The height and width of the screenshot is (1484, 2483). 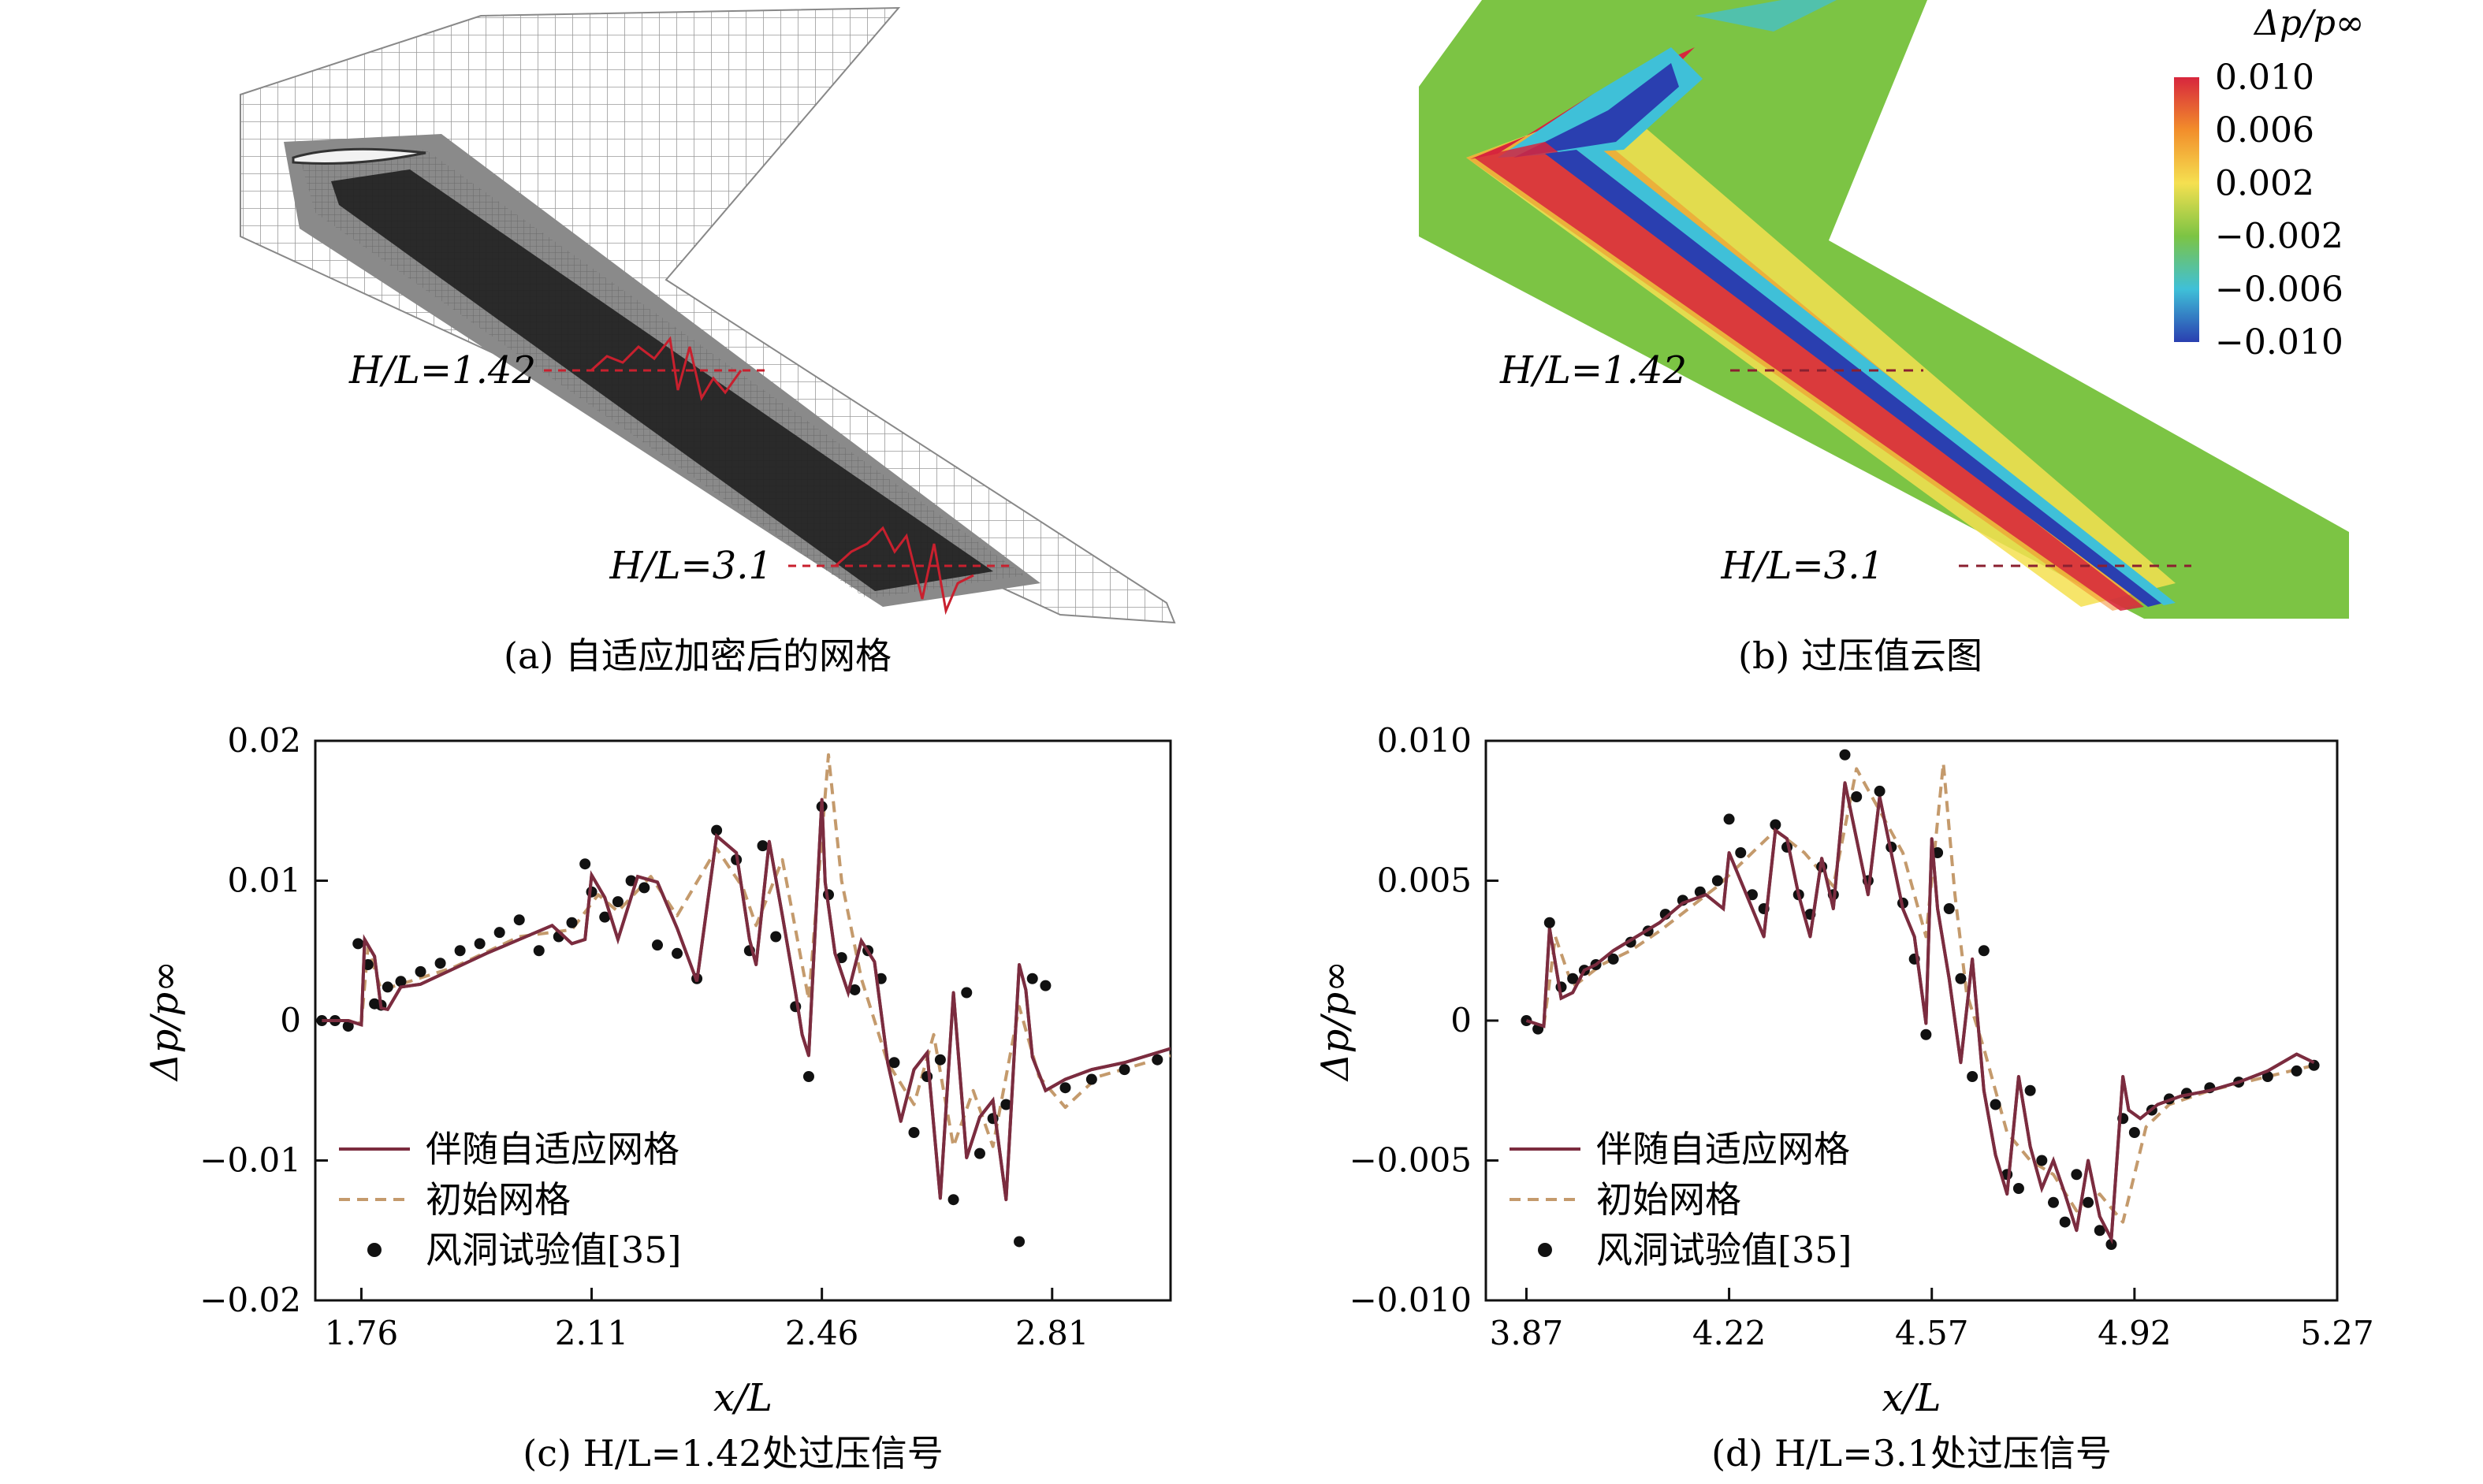 I want to click on y-tick-label: 0.01, so click(x=264, y=880).